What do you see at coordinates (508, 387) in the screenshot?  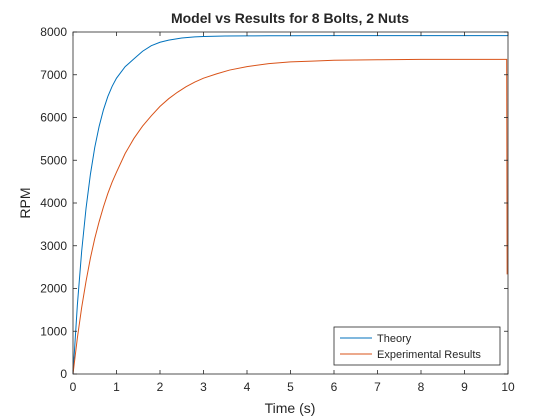 I see `x-tick-label: 10` at bounding box center [508, 387].